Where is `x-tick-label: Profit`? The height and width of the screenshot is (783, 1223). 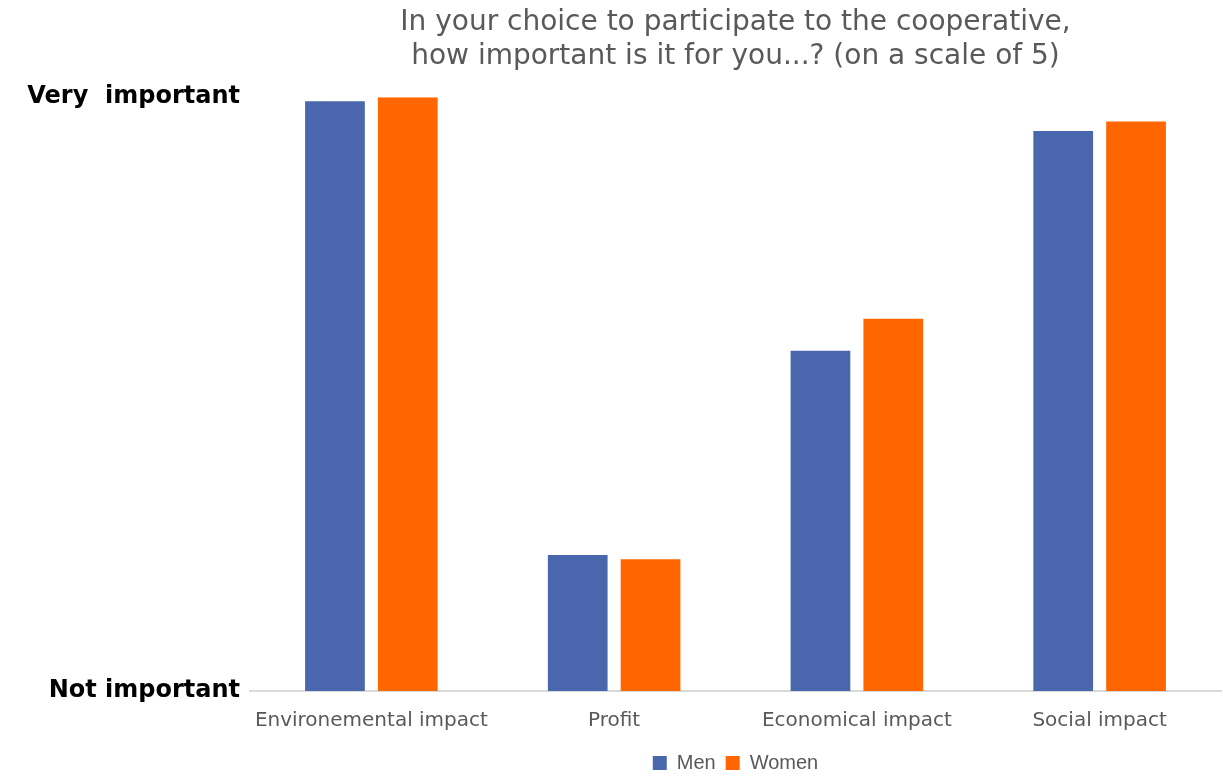 x-tick-label: Profit is located at coordinates (614, 719).